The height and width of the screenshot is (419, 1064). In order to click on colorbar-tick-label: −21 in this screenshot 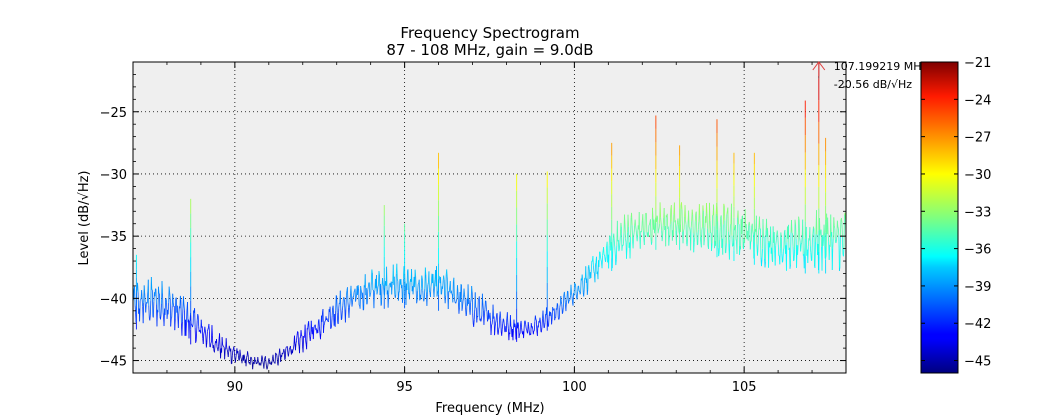, I will do `click(977, 63)`.